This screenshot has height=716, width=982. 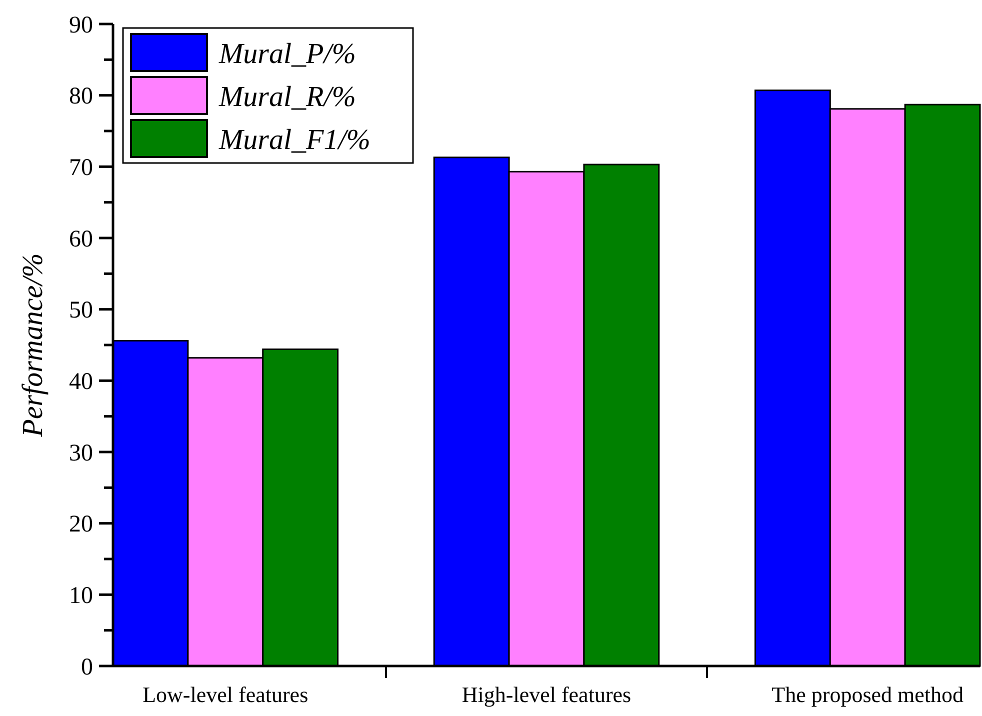 I want to click on y-tick-label: 30, so click(x=81, y=453).